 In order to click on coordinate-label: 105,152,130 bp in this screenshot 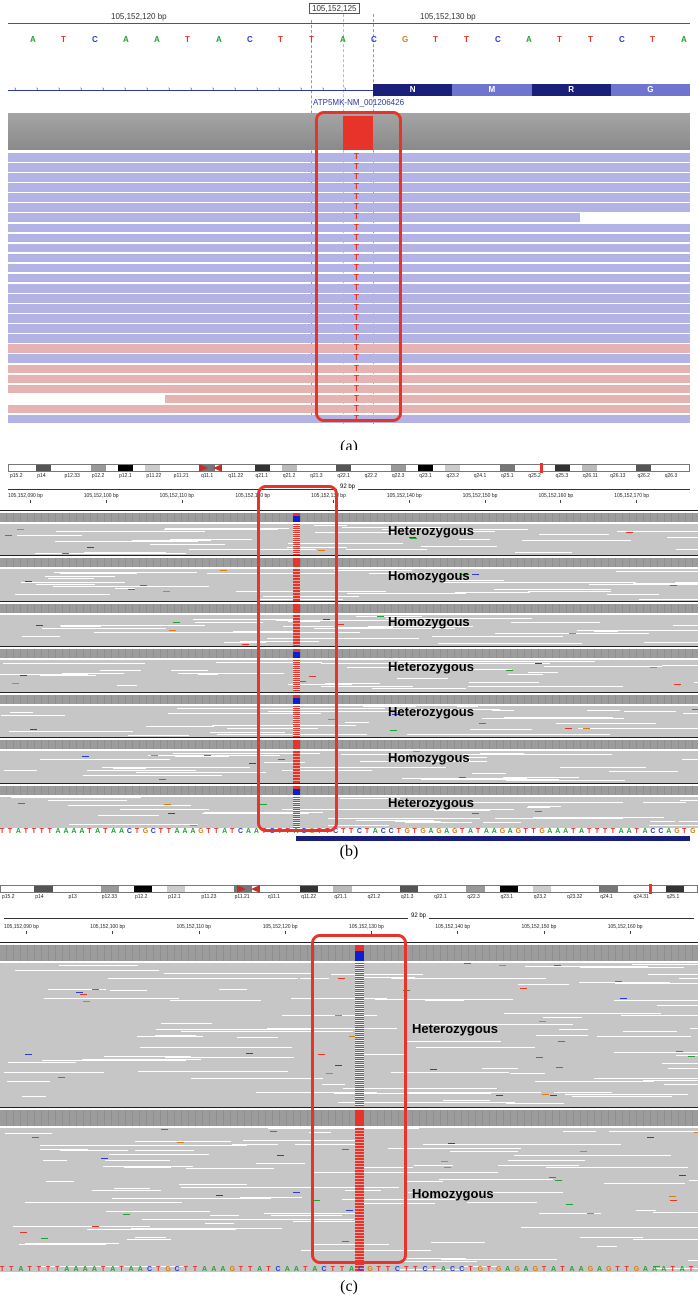, I will do `click(328, 496)`.